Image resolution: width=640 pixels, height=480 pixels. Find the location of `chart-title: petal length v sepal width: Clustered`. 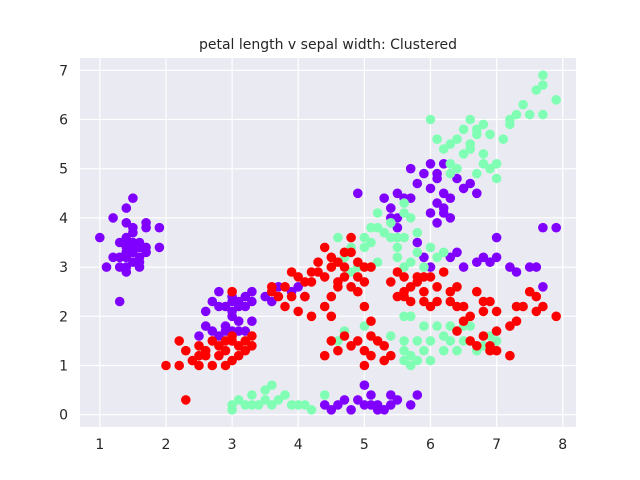

chart-title: petal length v sepal width: Clustered is located at coordinates (328, 45).